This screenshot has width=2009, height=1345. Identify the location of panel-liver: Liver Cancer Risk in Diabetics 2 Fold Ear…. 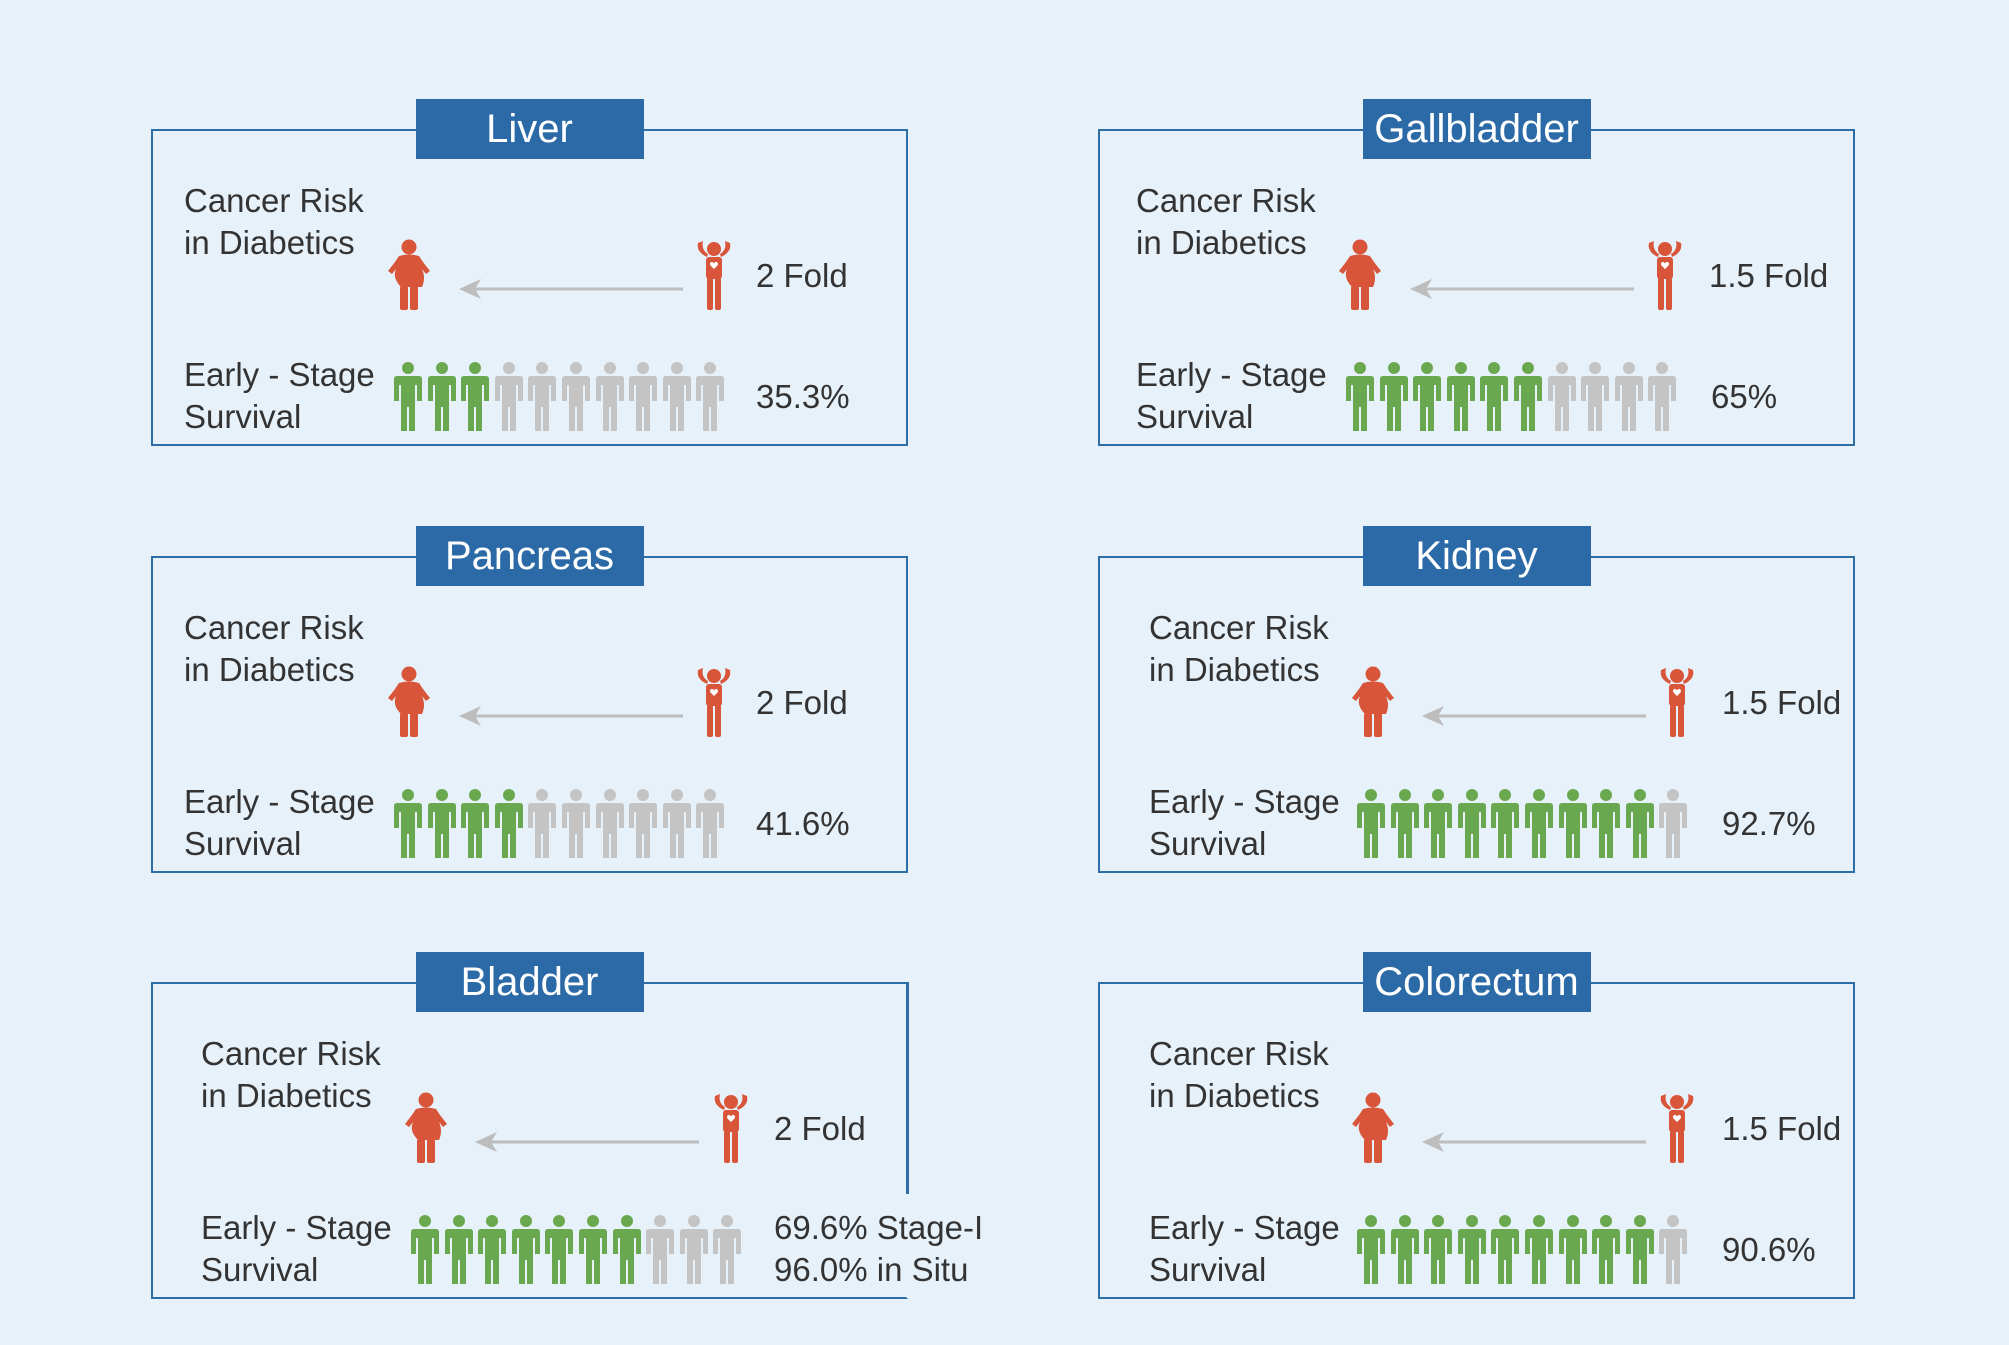
(529, 272).